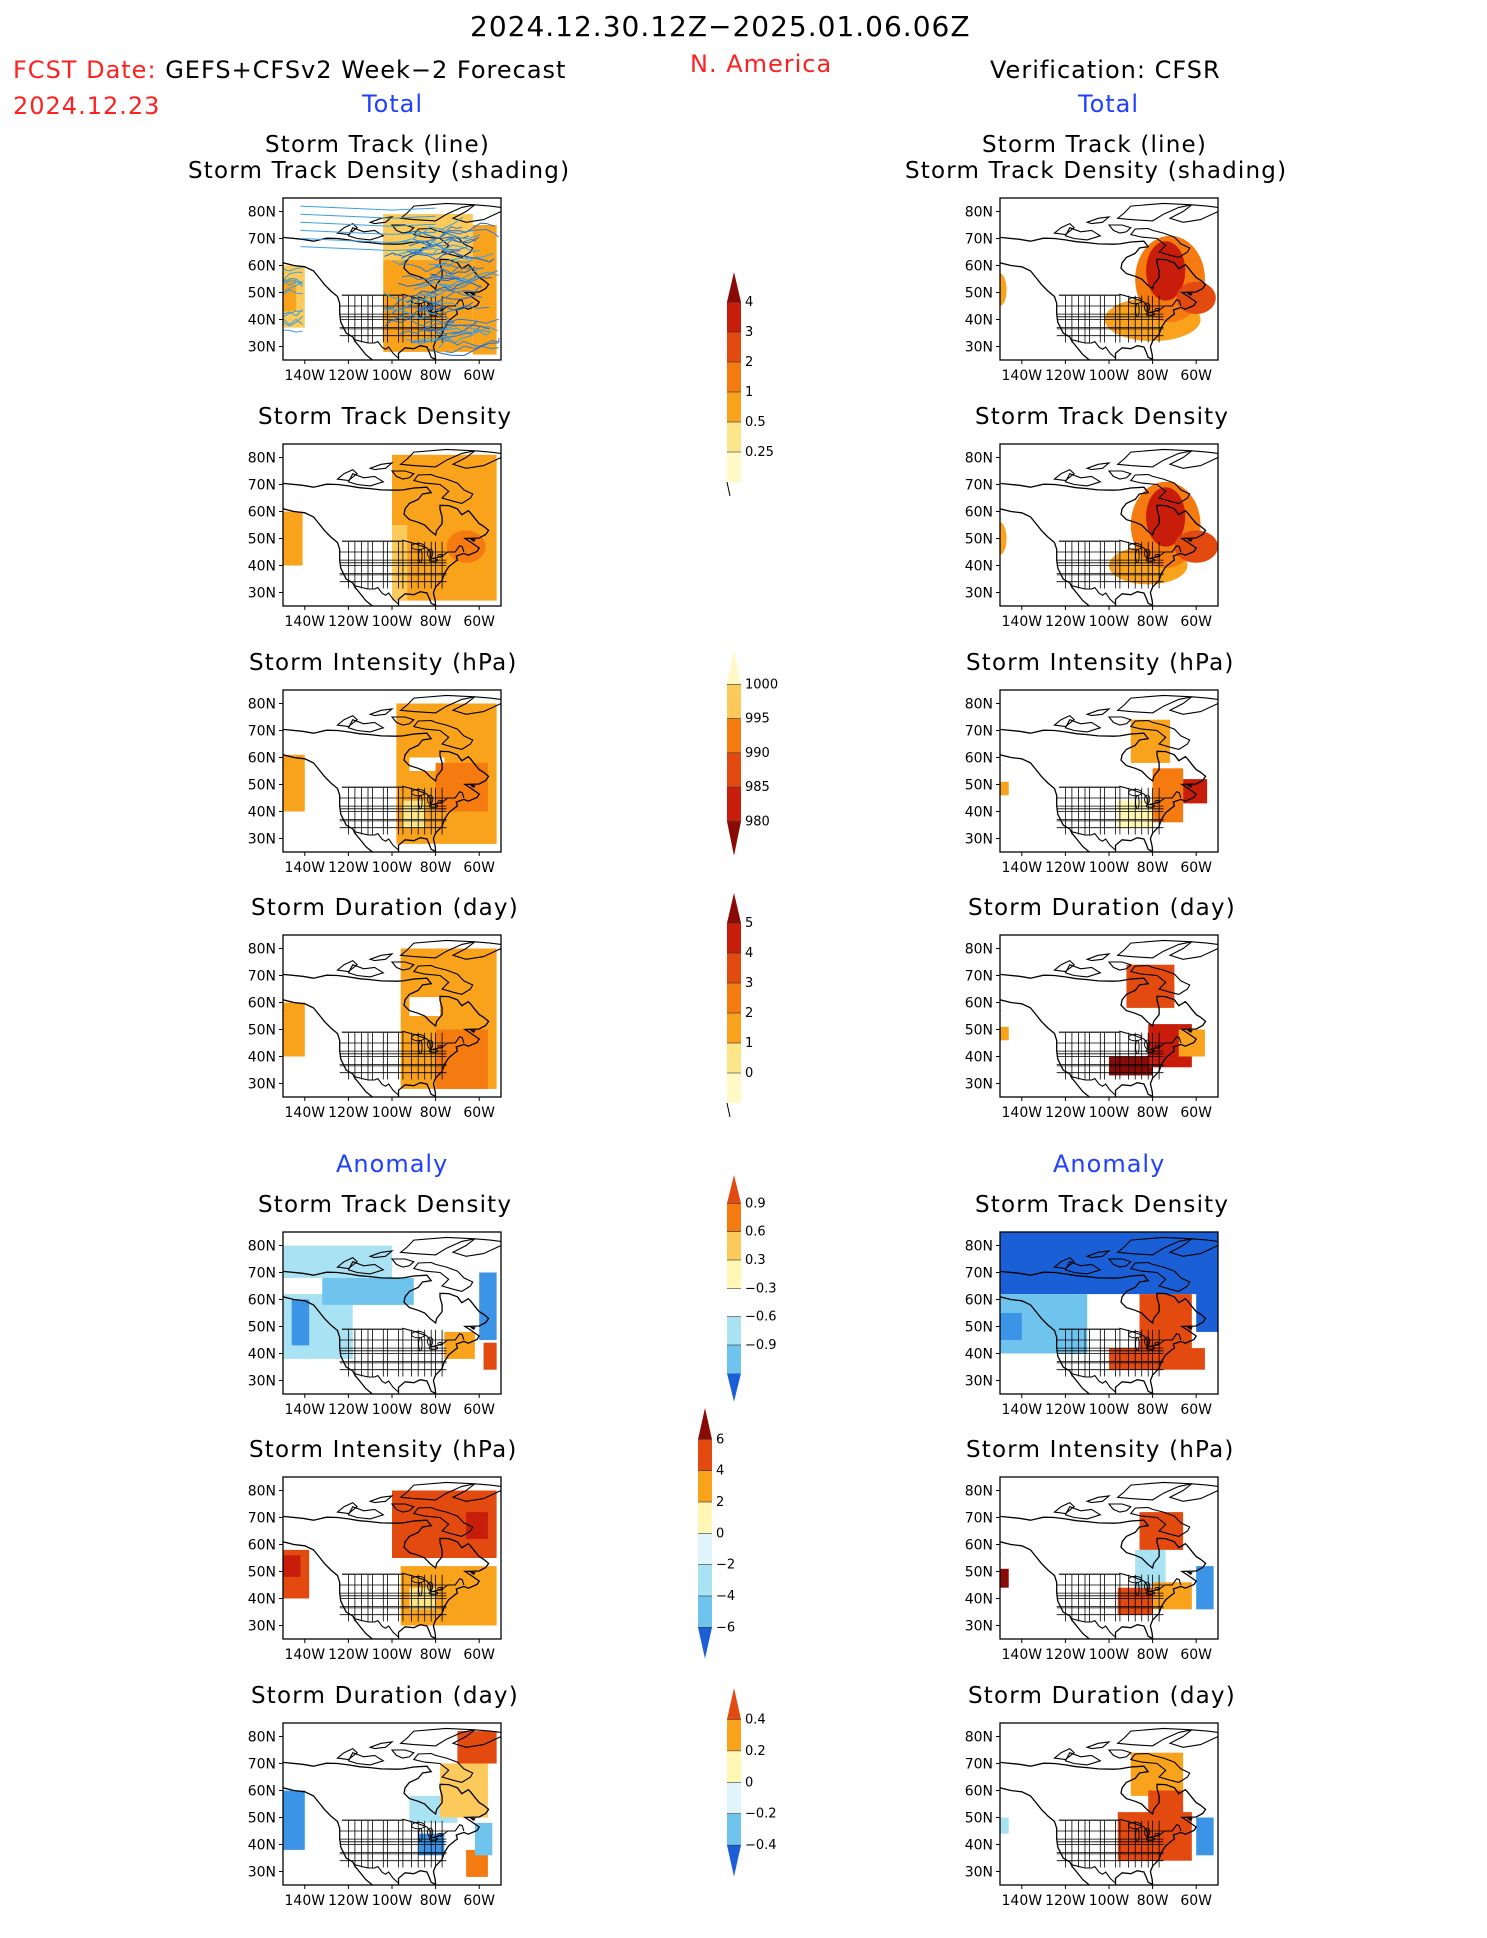  Describe the element at coordinates (757, 787) in the screenshot. I see `colorbar-label: 985` at that location.